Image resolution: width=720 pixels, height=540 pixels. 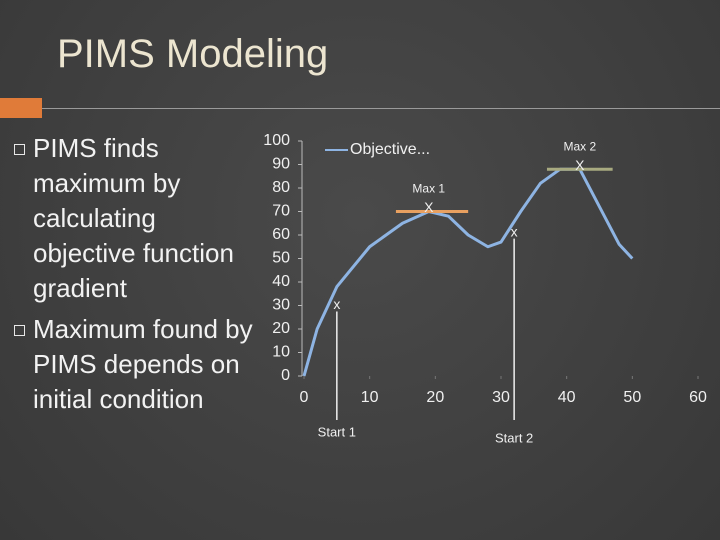 What do you see at coordinates (281, 281) in the screenshot?
I see `y-tick-label: 40` at bounding box center [281, 281].